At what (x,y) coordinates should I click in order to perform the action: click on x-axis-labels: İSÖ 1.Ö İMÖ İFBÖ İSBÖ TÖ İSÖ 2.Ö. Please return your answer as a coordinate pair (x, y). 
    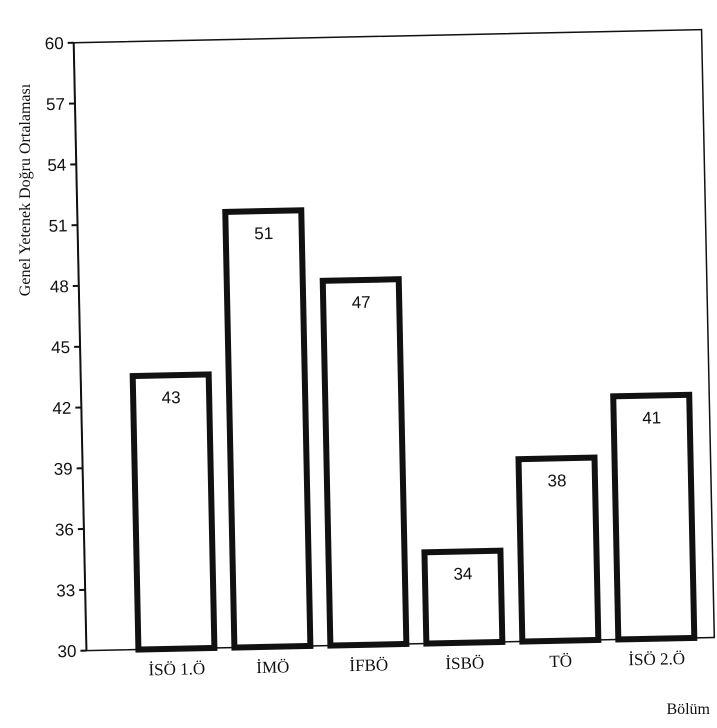
    Looking at the image, I should click on (416, 664).